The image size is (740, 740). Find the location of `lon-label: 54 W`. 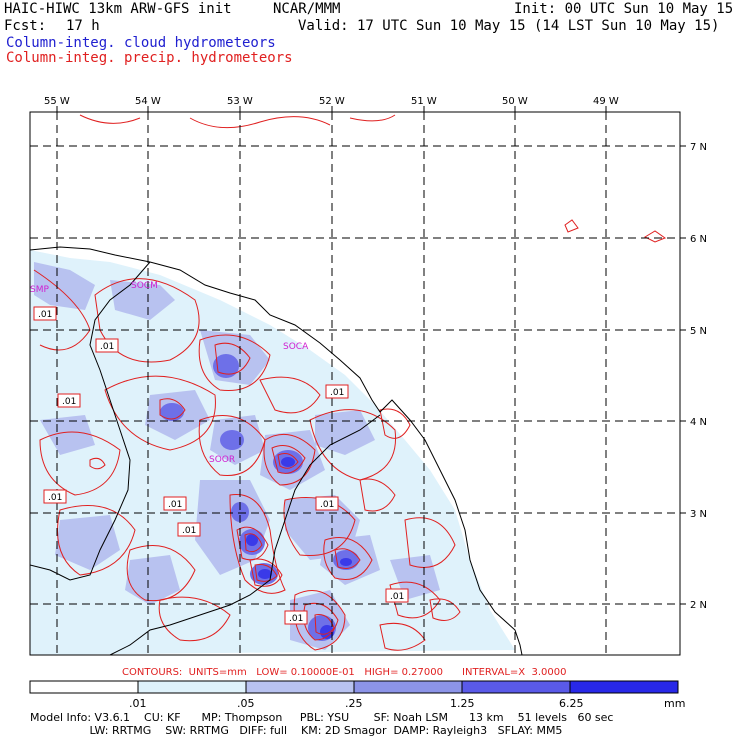

lon-label: 54 W is located at coordinates (148, 101).